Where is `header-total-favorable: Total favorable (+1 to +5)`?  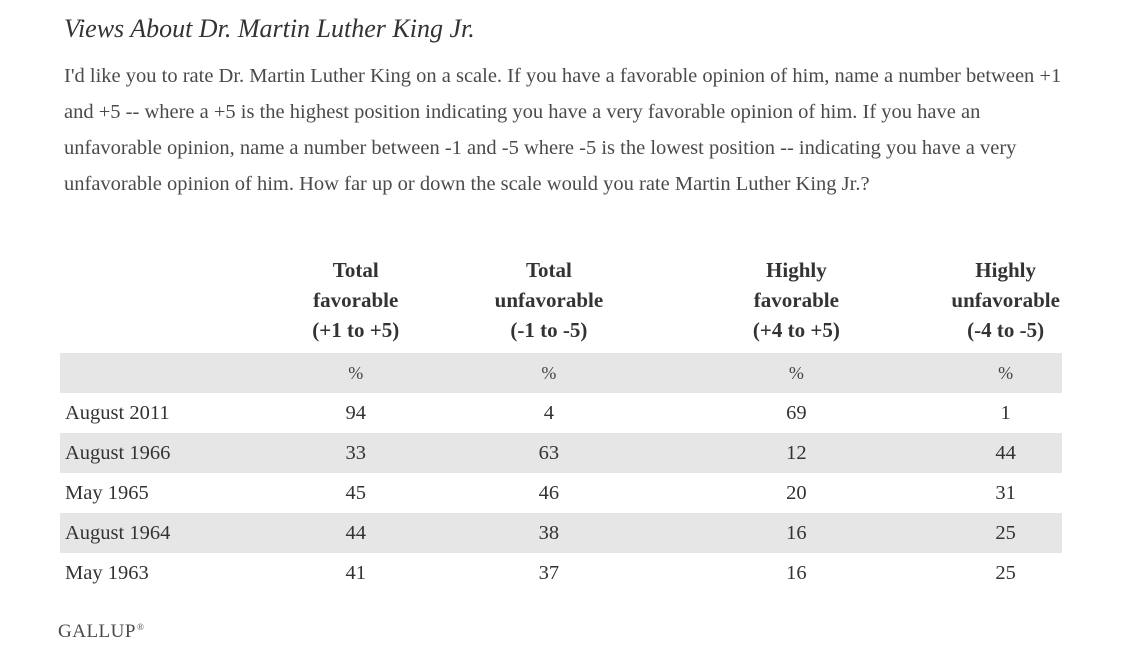 header-total-favorable: Total favorable (+1 to +5) is located at coordinates (356, 300).